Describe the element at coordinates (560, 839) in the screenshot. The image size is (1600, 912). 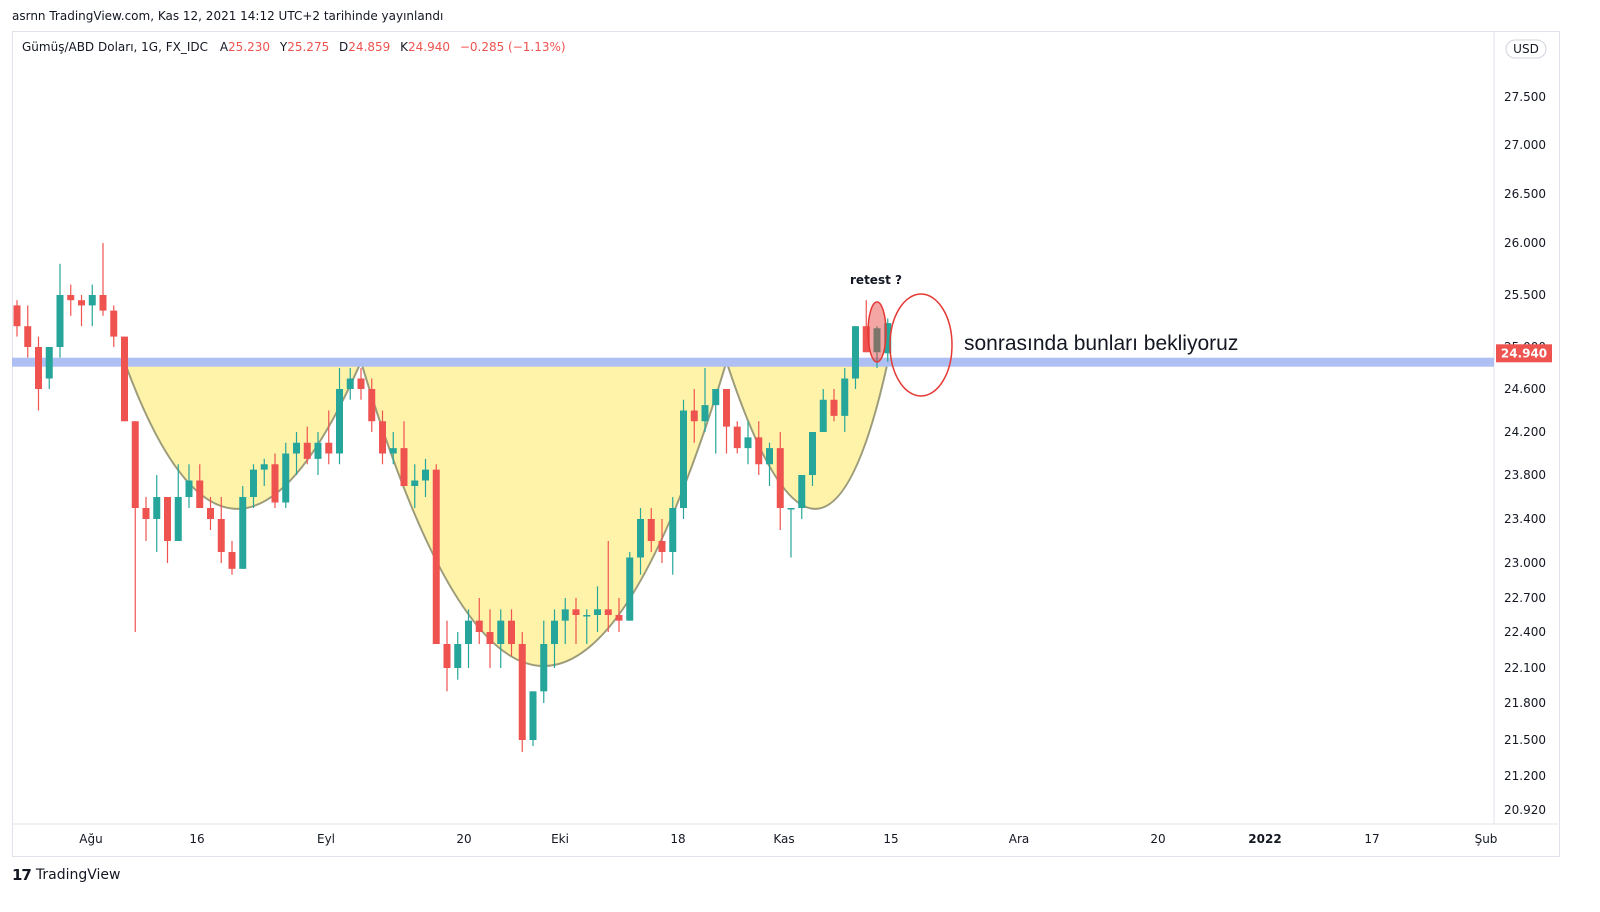
I see `x-tick-label: Eki` at that location.